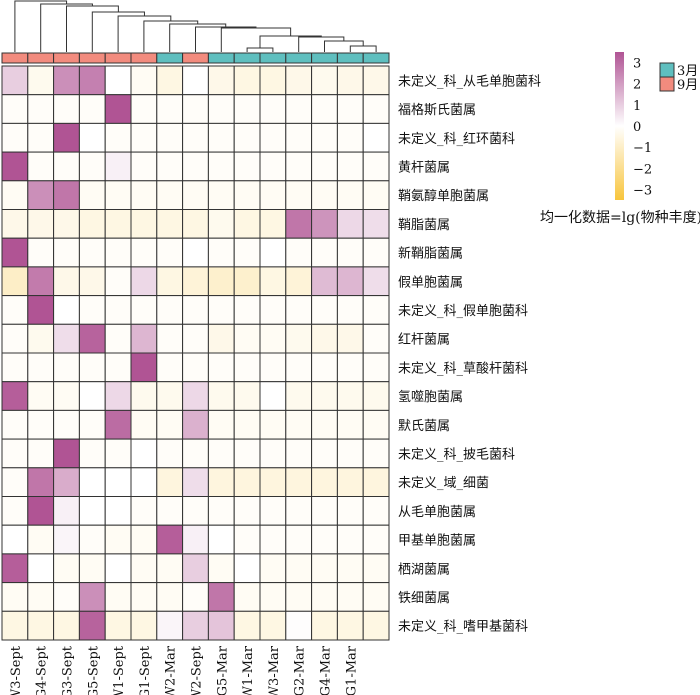 The image size is (700, 695). Describe the element at coordinates (424, 225) in the screenshot. I see `row-label: 鞘脂菌属` at that location.